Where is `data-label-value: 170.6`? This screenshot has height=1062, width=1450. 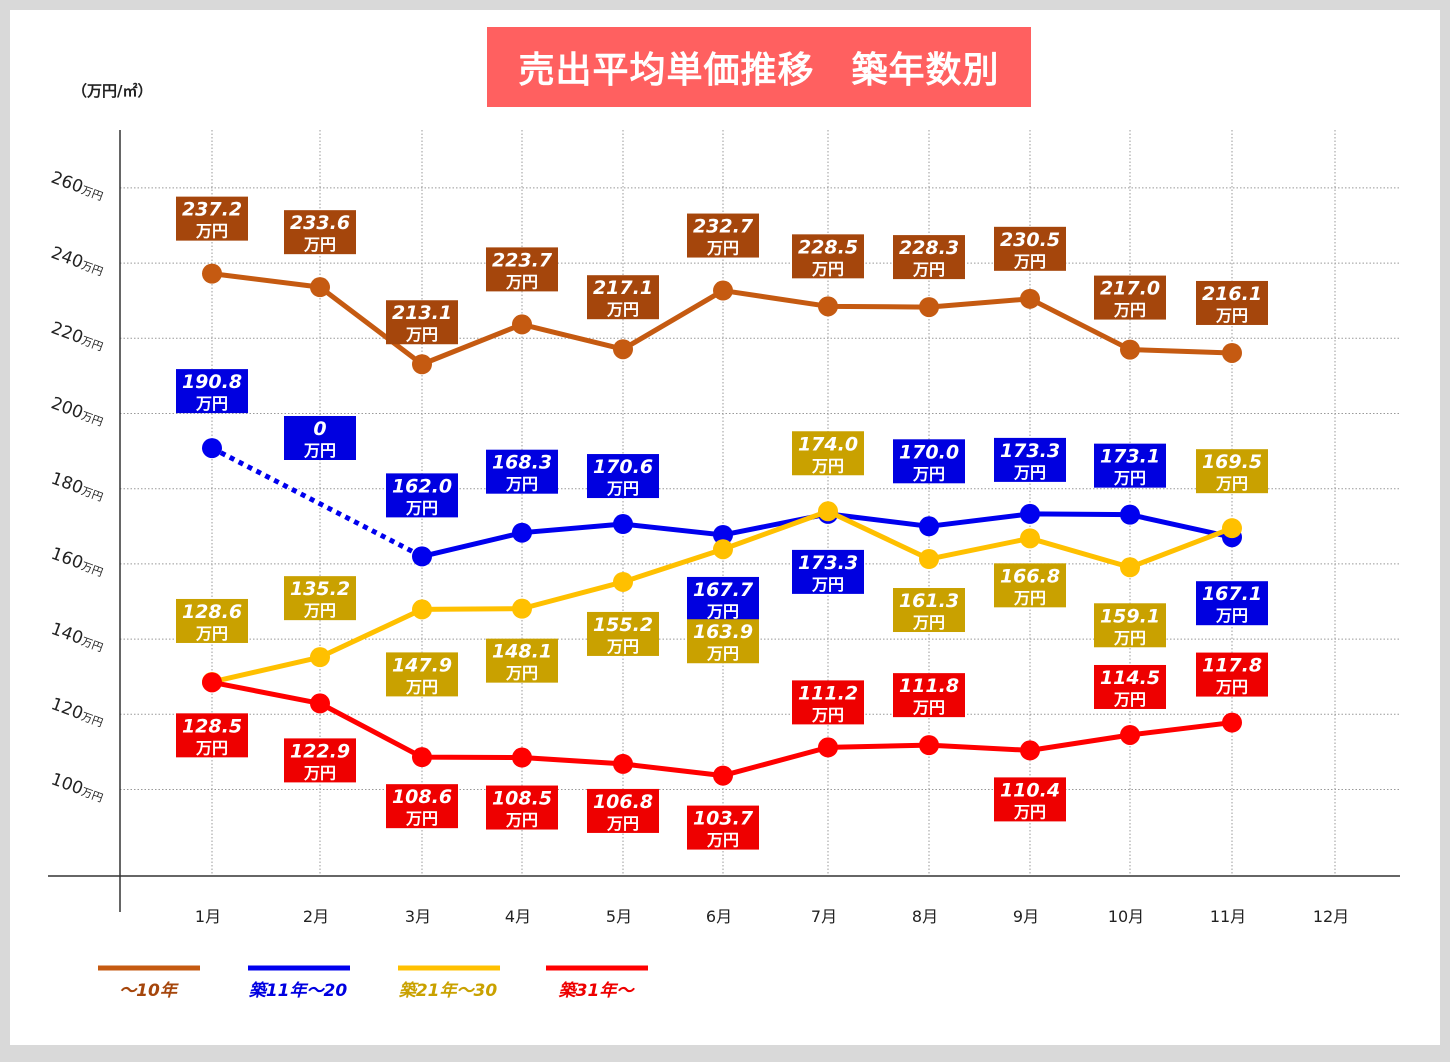 data-label-value: 170.6 is located at coordinates (623, 467).